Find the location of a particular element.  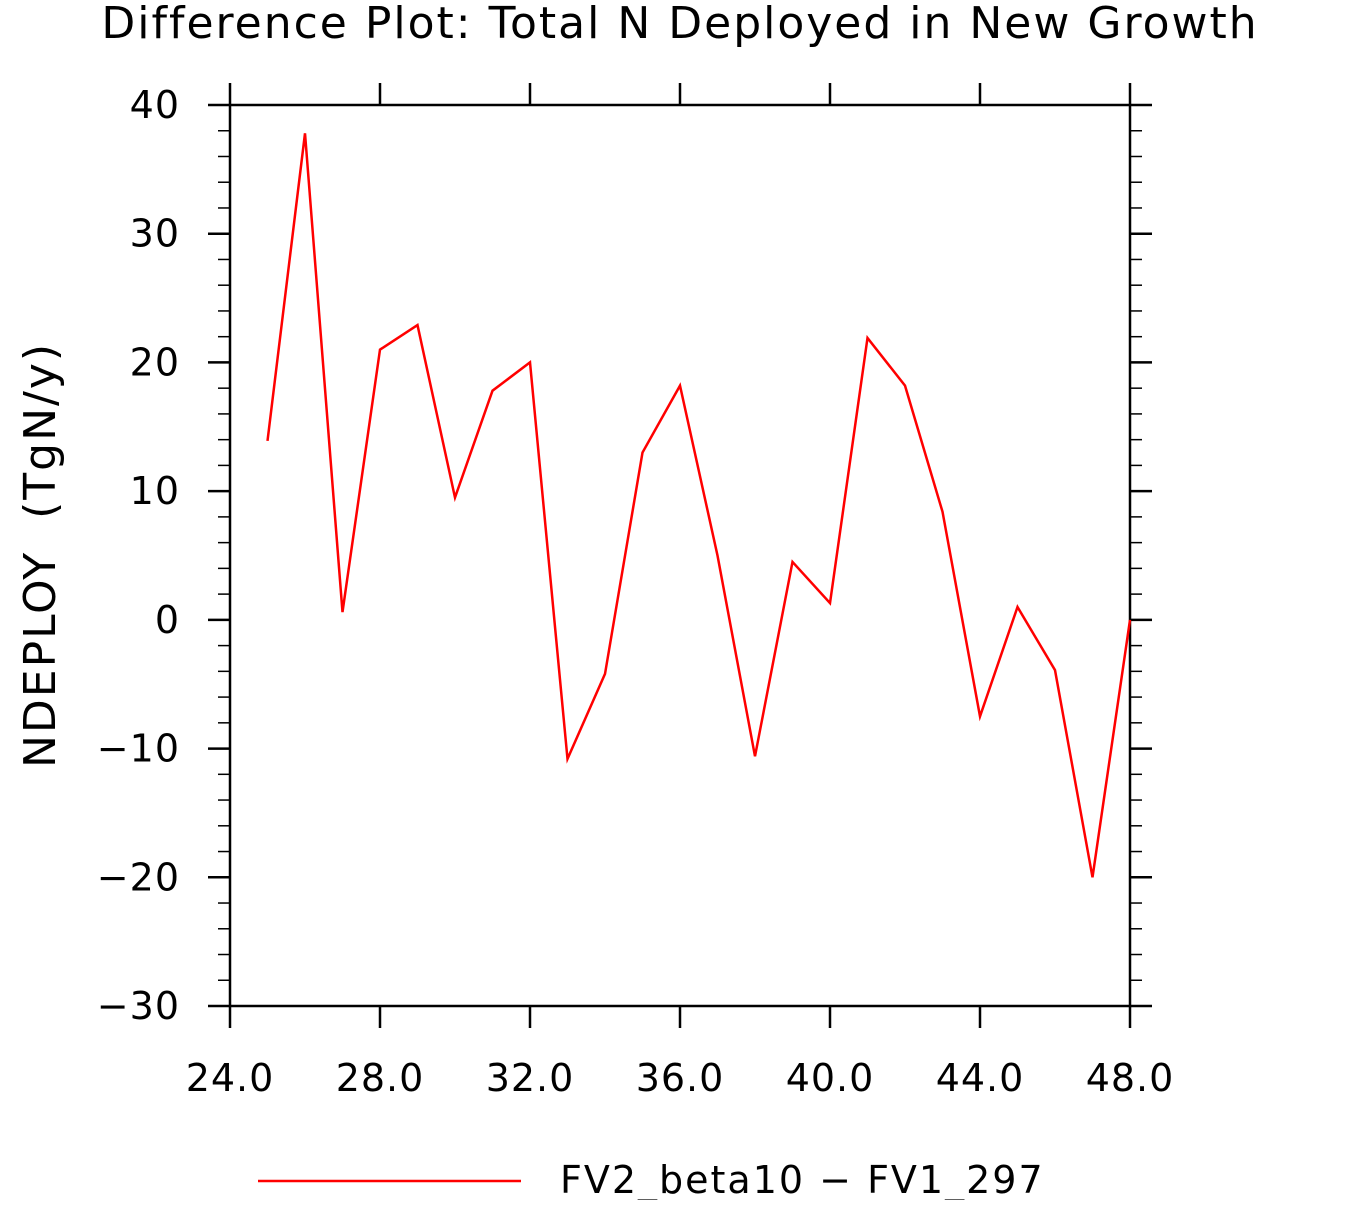

legend: FV2_beta10 − FV1_297 is located at coordinates (651, 1180).